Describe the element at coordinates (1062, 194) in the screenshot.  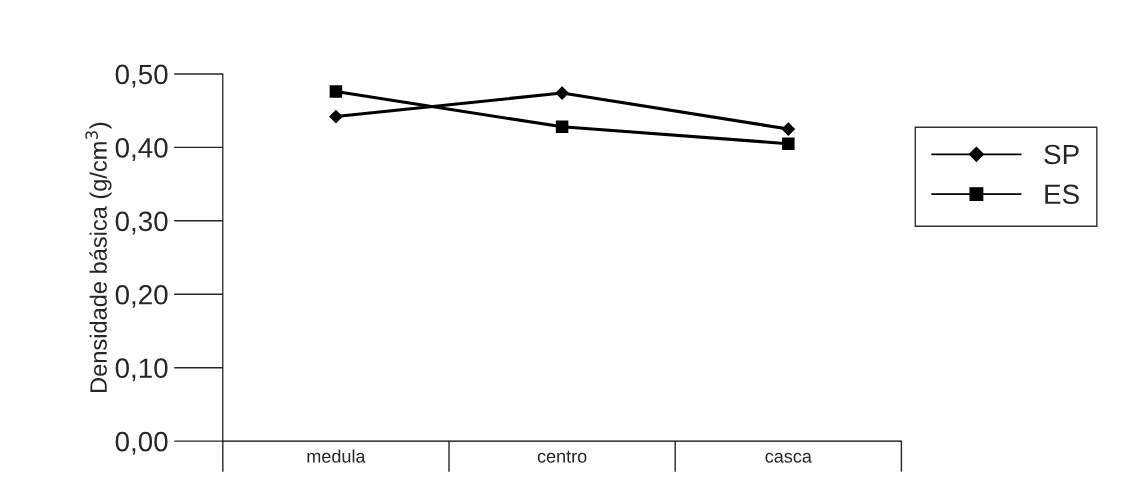
I see `legend-label: ES` at that location.